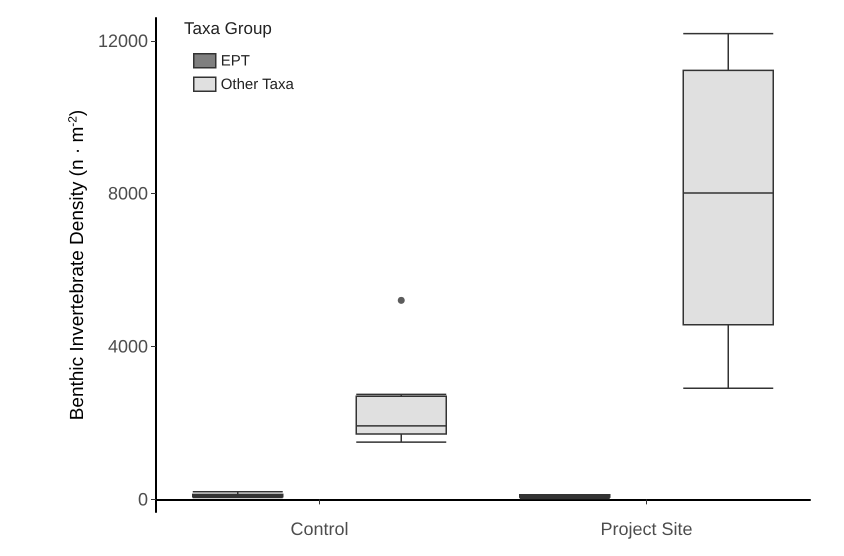 The image size is (844, 556). What do you see at coordinates (128, 194) in the screenshot?
I see `y-tick-label: 8000` at bounding box center [128, 194].